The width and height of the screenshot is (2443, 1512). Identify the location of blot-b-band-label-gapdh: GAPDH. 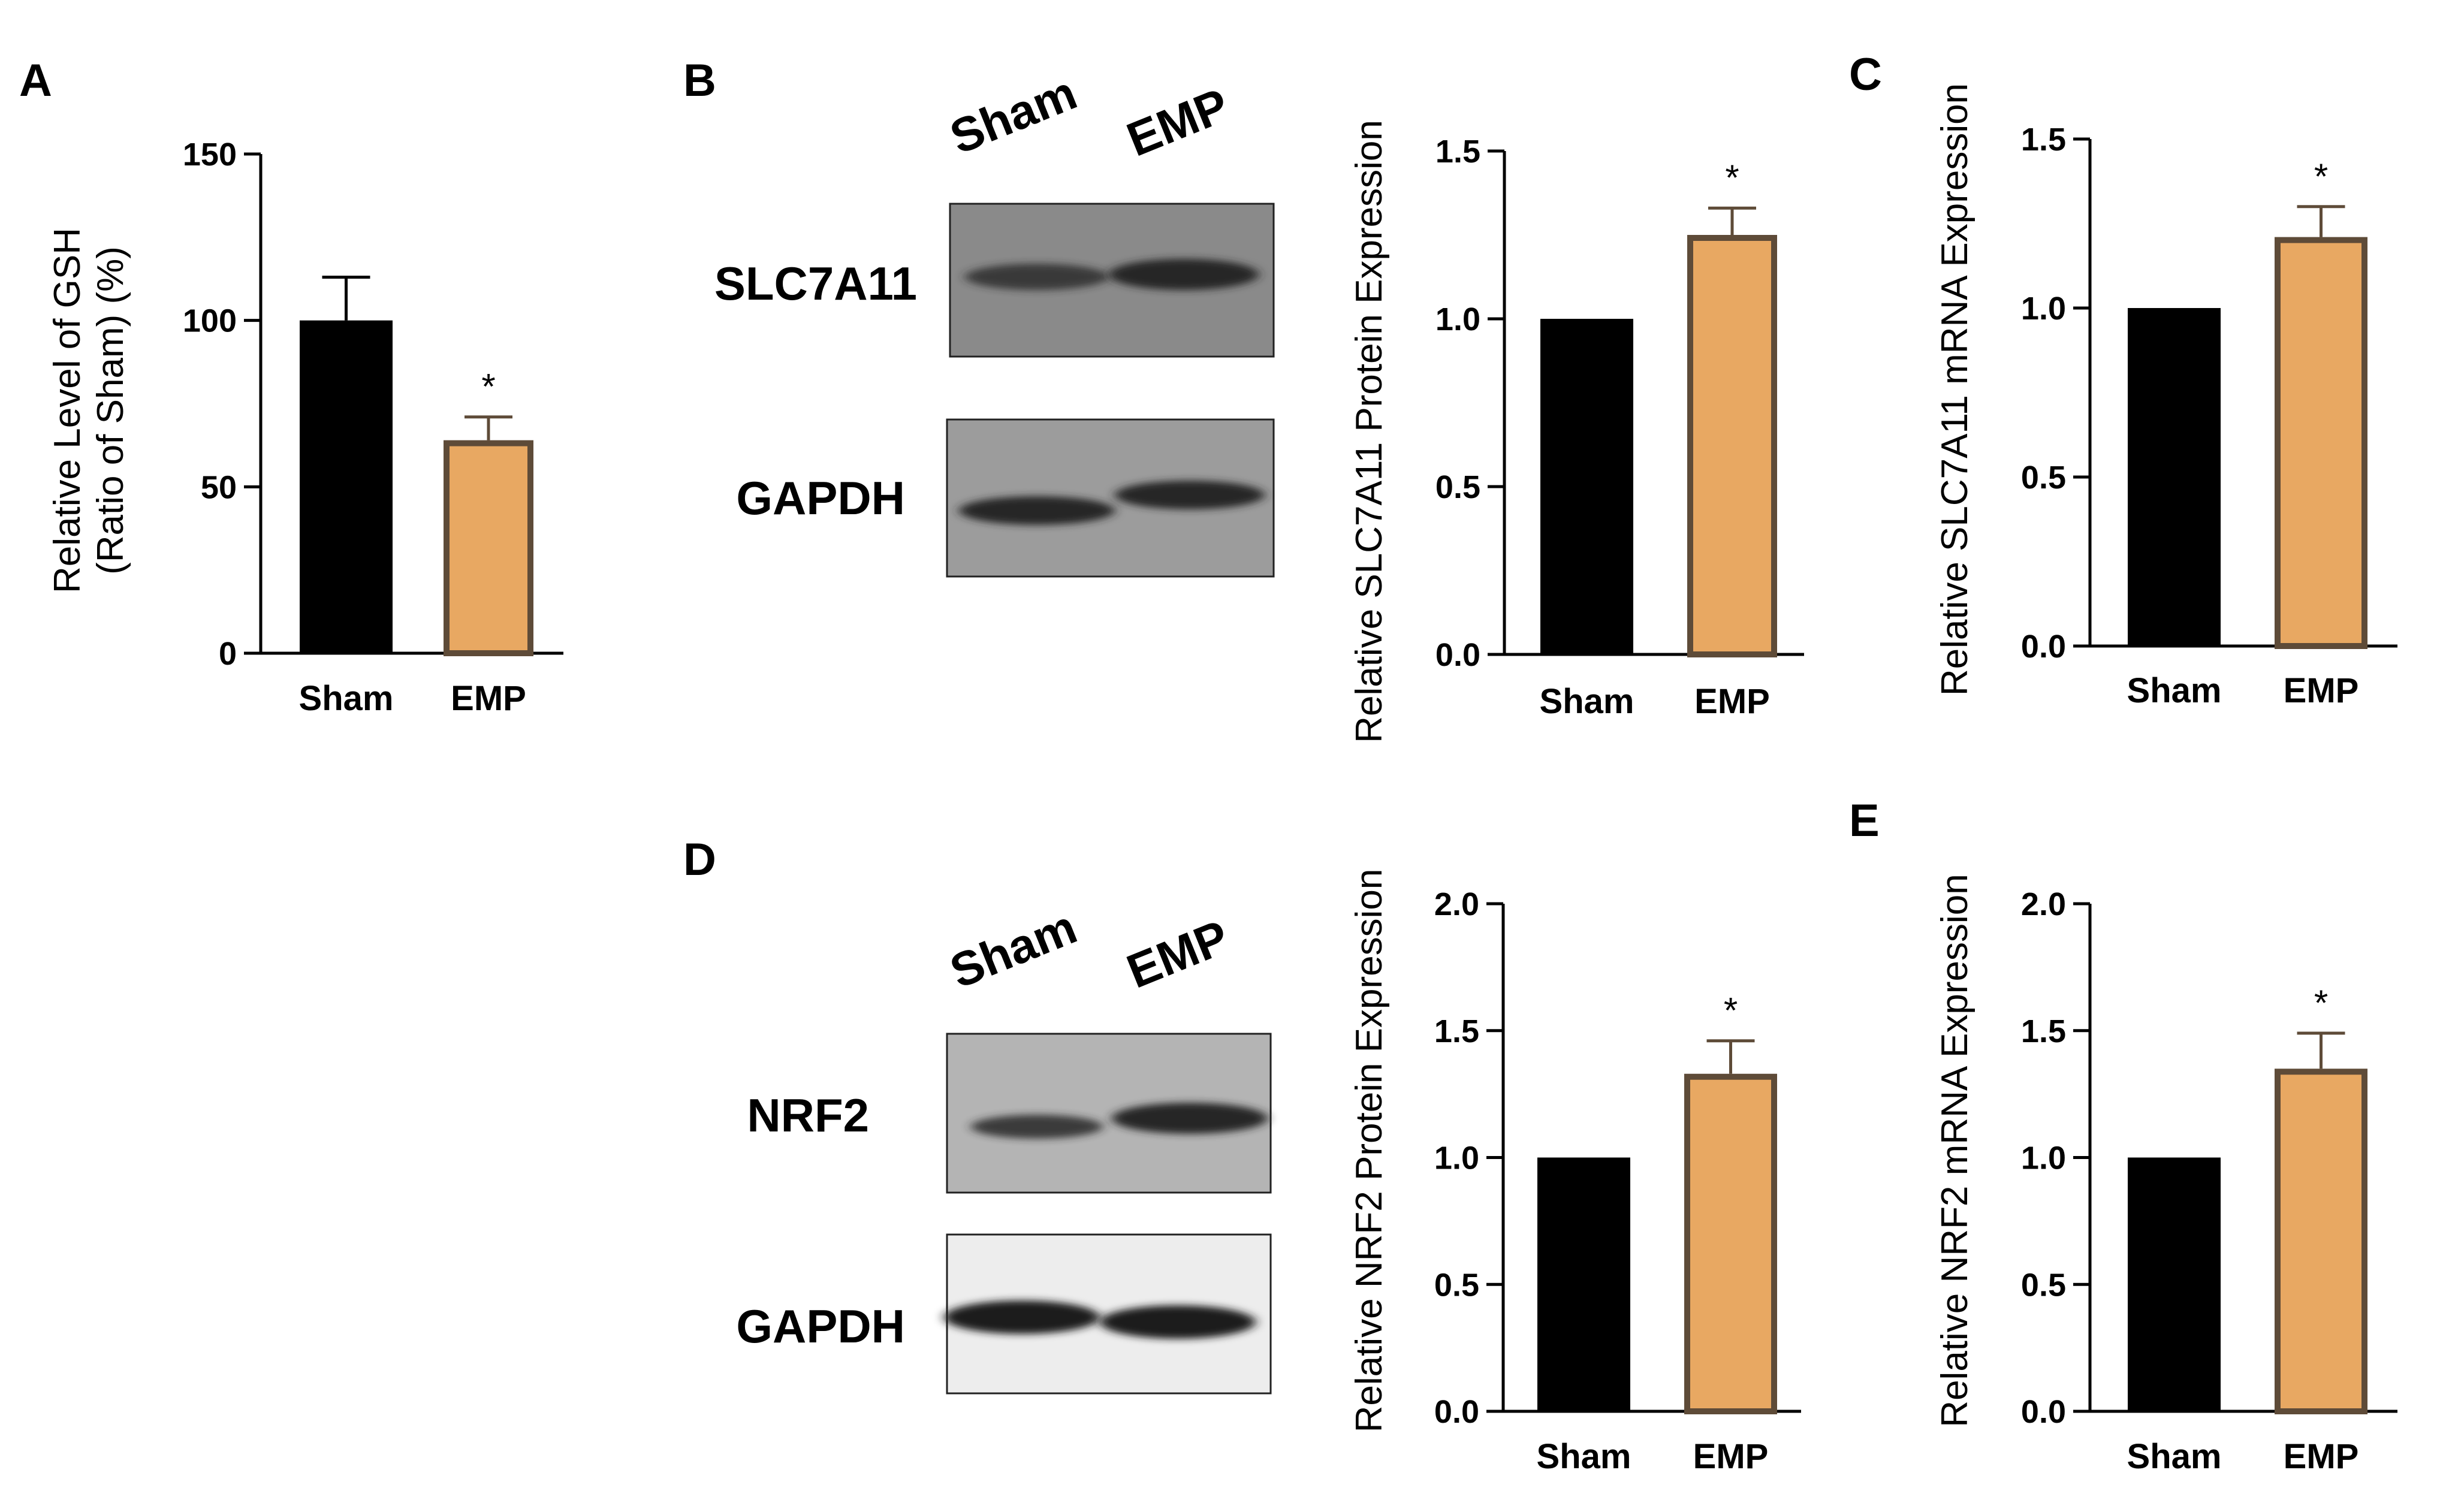
(820, 498).